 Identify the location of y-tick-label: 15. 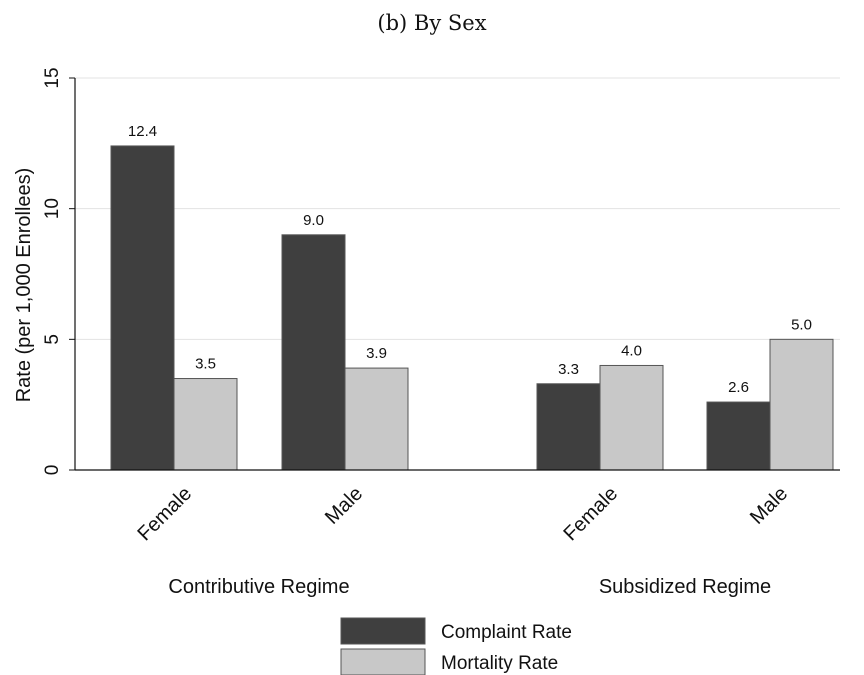
(52, 77).